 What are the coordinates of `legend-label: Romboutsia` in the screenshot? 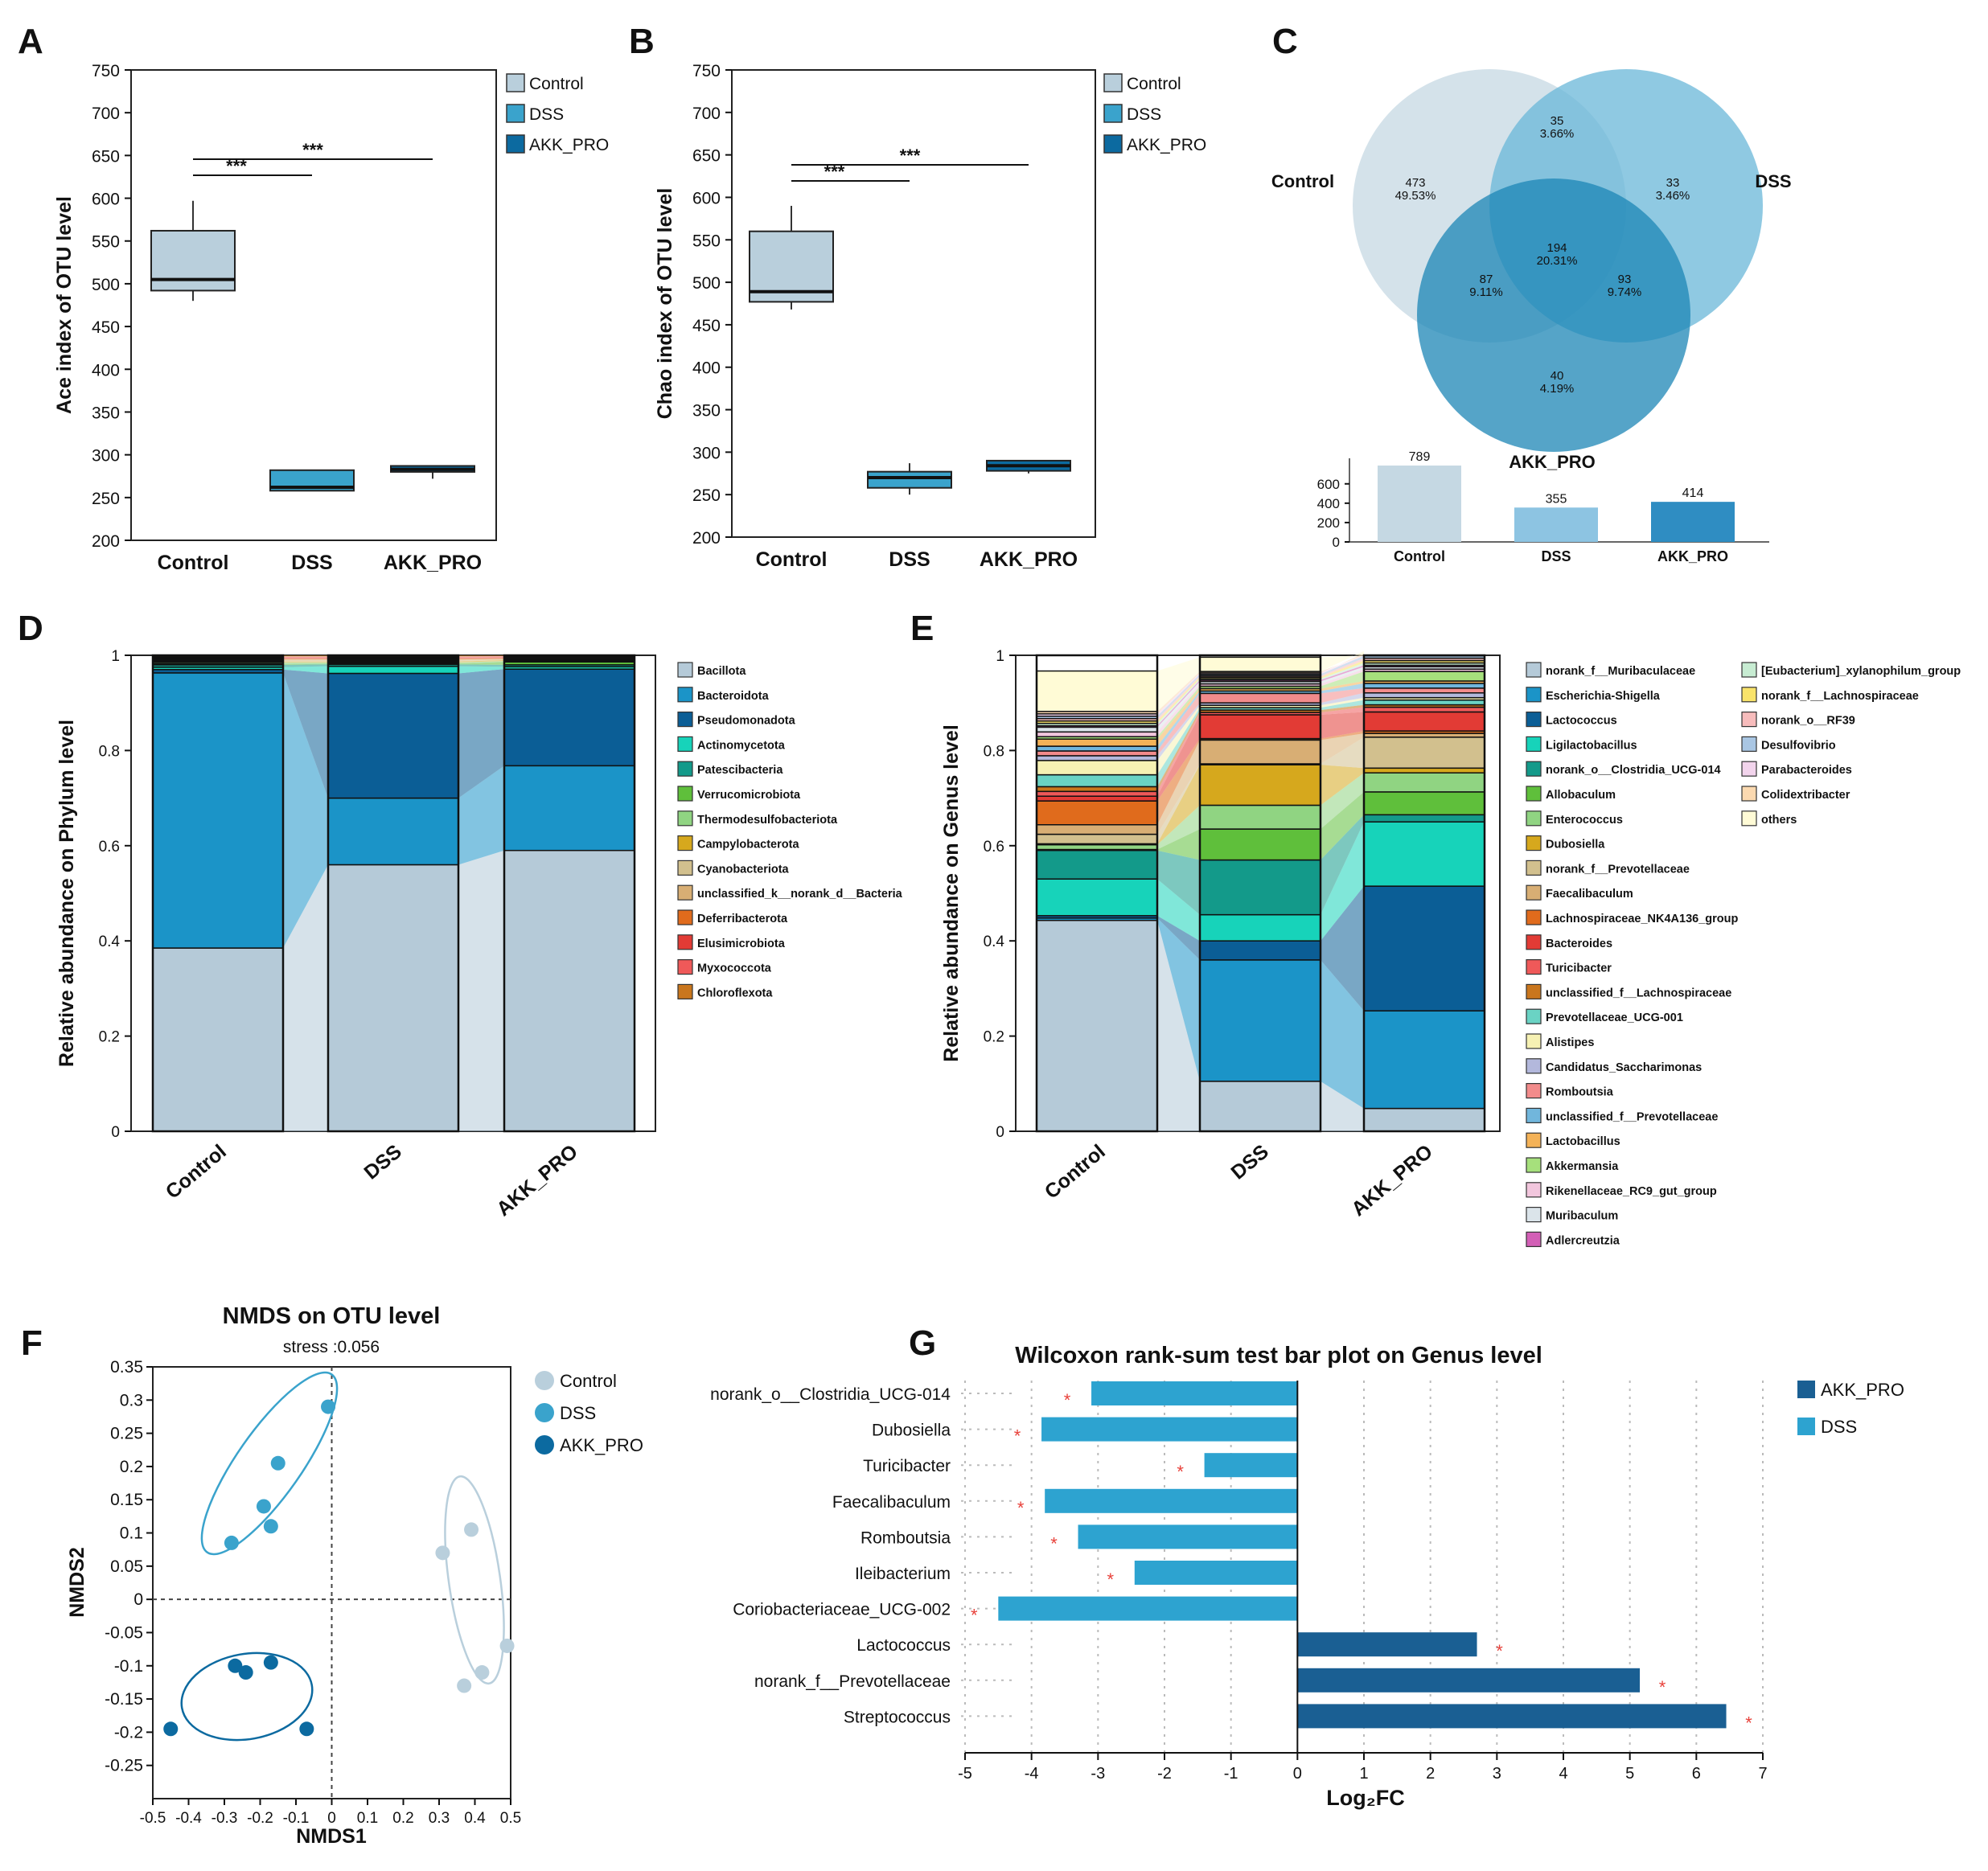 It's located at (1580, 1092).